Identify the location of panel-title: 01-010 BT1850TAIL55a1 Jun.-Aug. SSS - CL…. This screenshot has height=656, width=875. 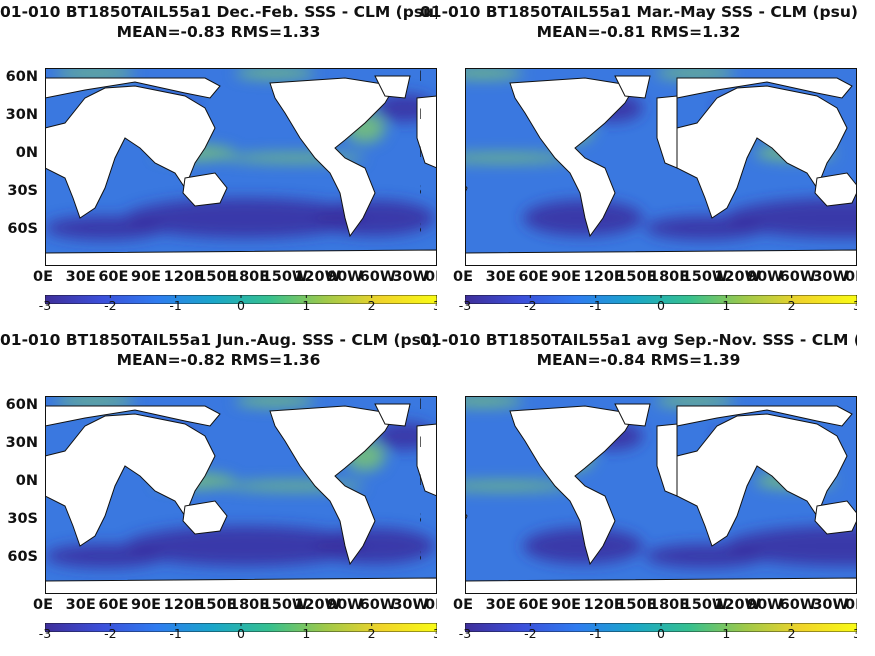
(218, 340).